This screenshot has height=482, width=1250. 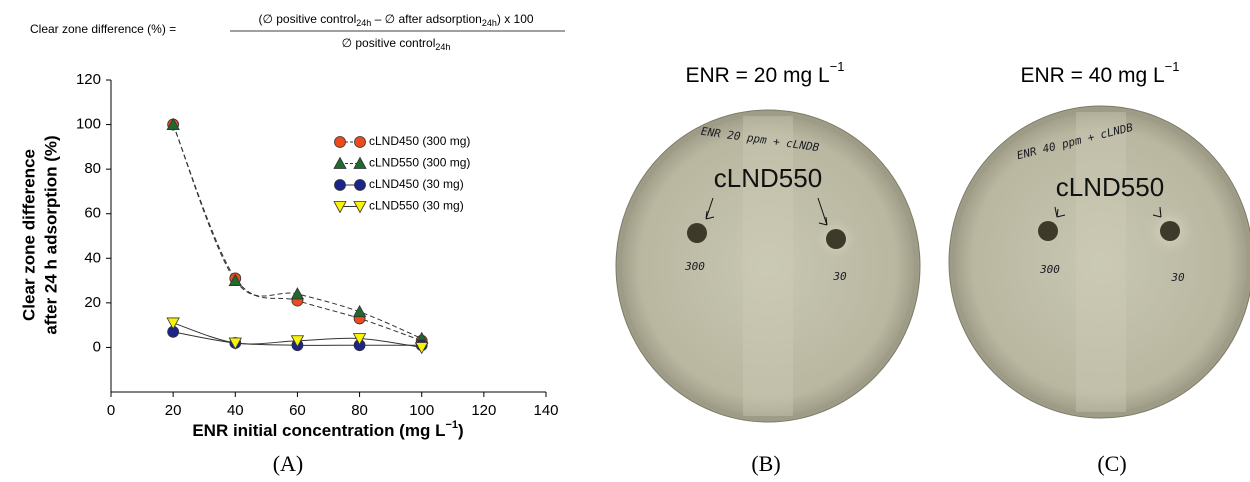 I want to click on y-tick-label: 60, so click(x=92, y=213).